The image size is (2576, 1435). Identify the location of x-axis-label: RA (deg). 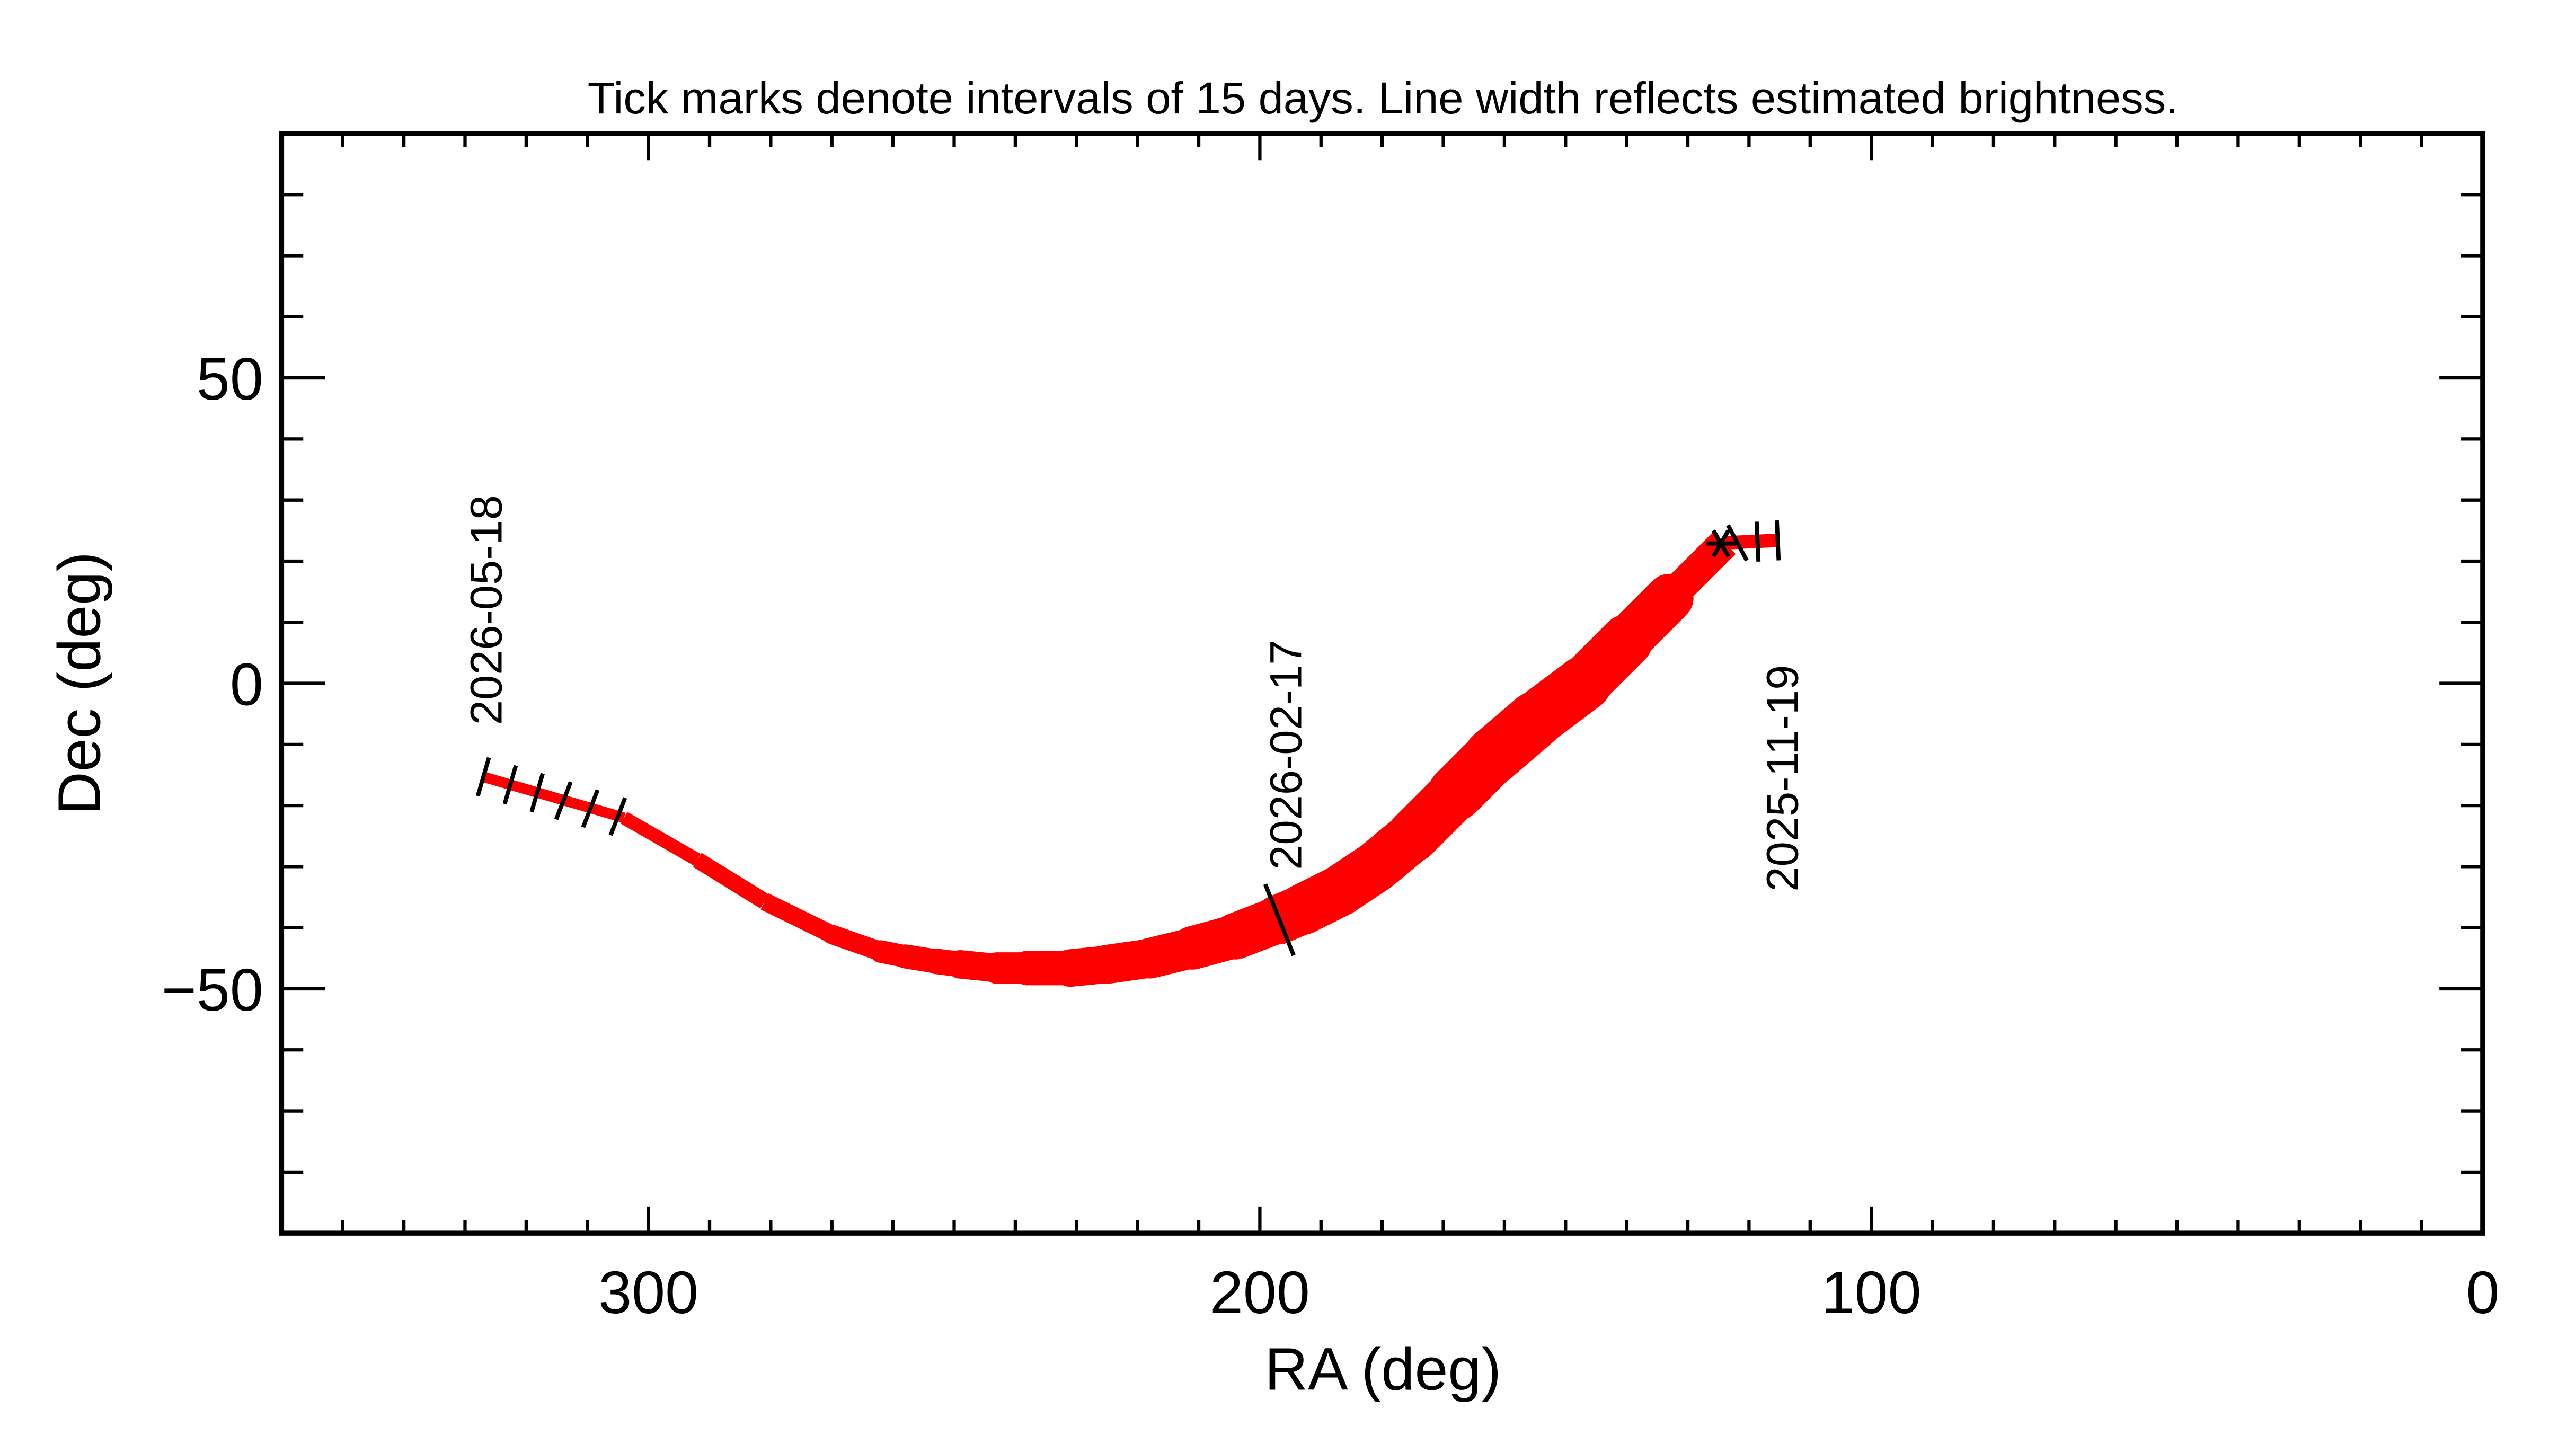
(1382, 1370).